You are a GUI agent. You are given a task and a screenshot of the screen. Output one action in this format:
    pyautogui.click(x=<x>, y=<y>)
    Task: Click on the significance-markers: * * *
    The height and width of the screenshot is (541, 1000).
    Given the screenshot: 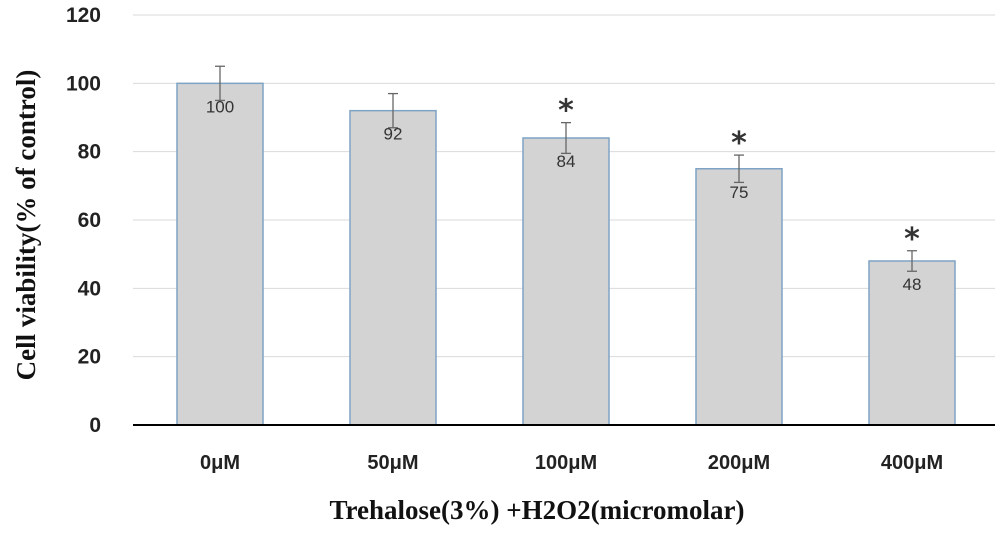 What is the action you would take?
    pyautogui.click(x=739, y=175)
    